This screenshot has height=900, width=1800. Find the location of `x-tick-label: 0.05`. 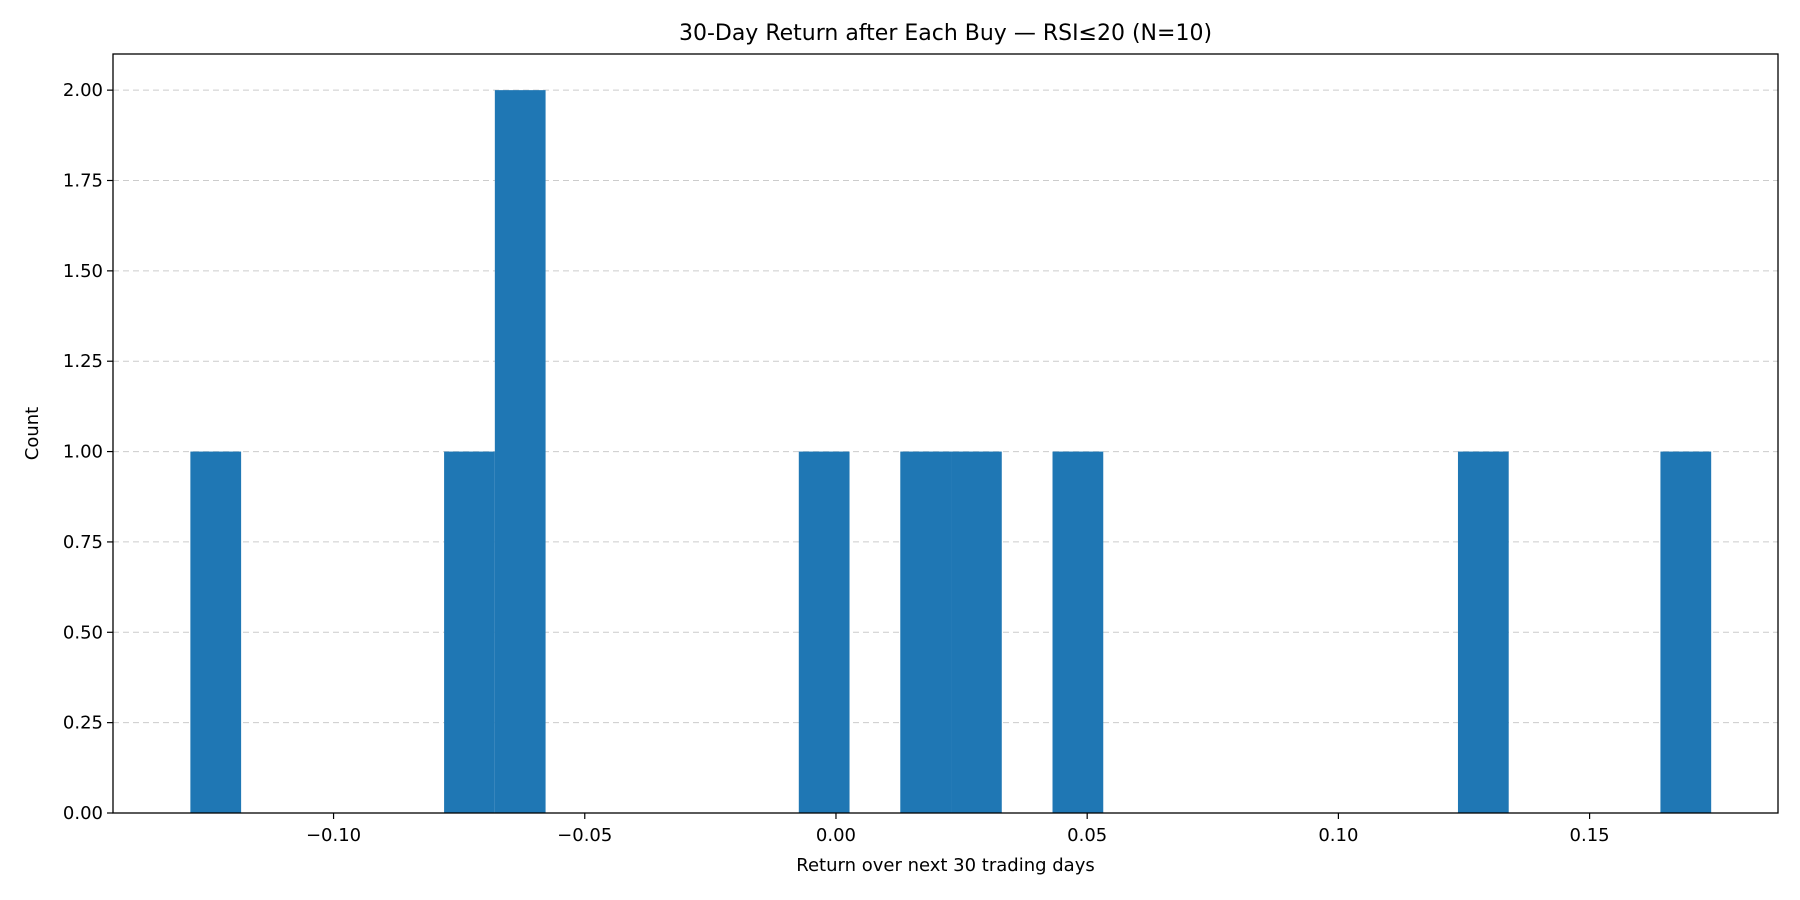

x-tick-label: 0.05 is located at coordinates (1087, 835).